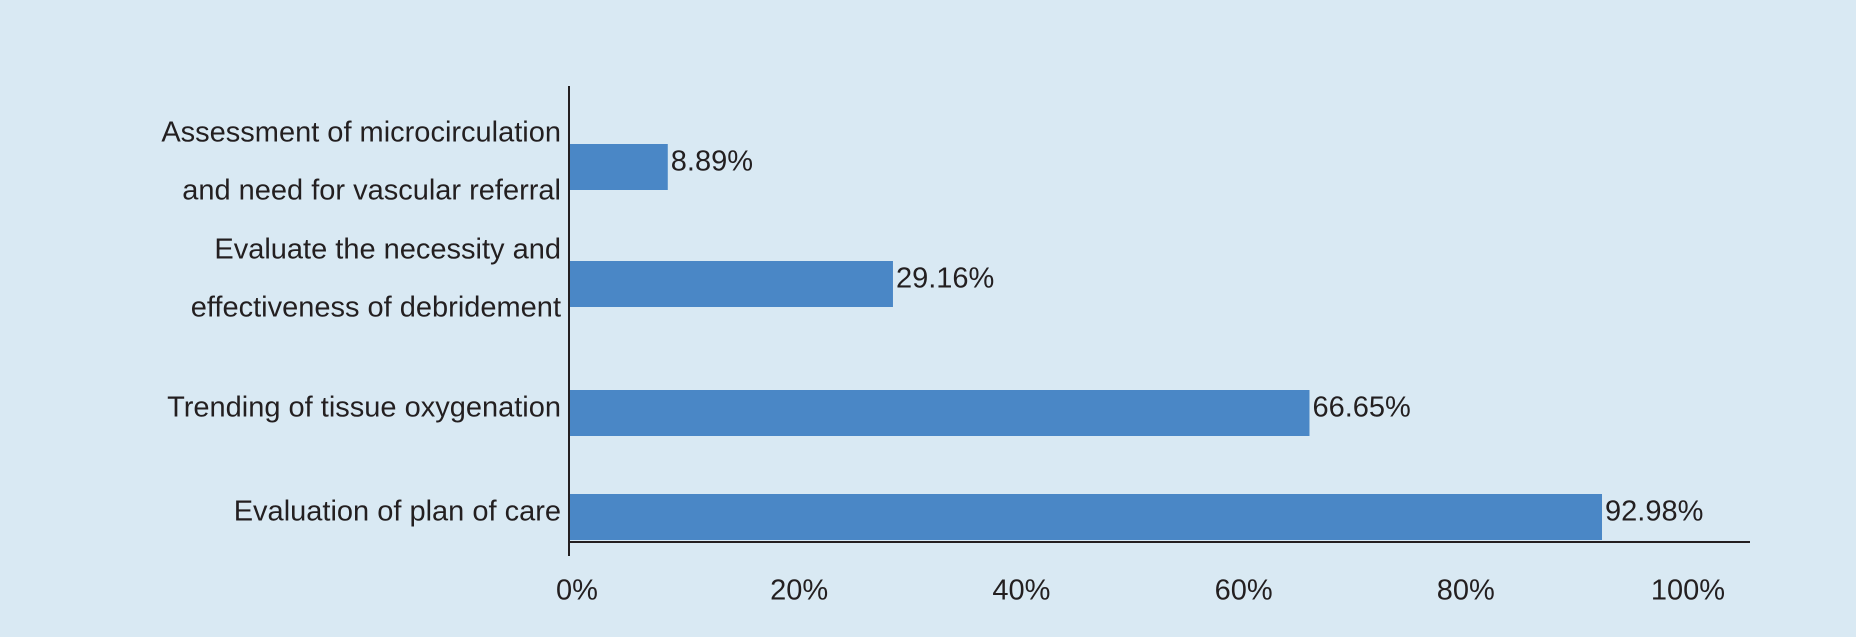 This screenshot has height=637, width=1856. I want to click on value-label: 8.89%, so click(712, 162).